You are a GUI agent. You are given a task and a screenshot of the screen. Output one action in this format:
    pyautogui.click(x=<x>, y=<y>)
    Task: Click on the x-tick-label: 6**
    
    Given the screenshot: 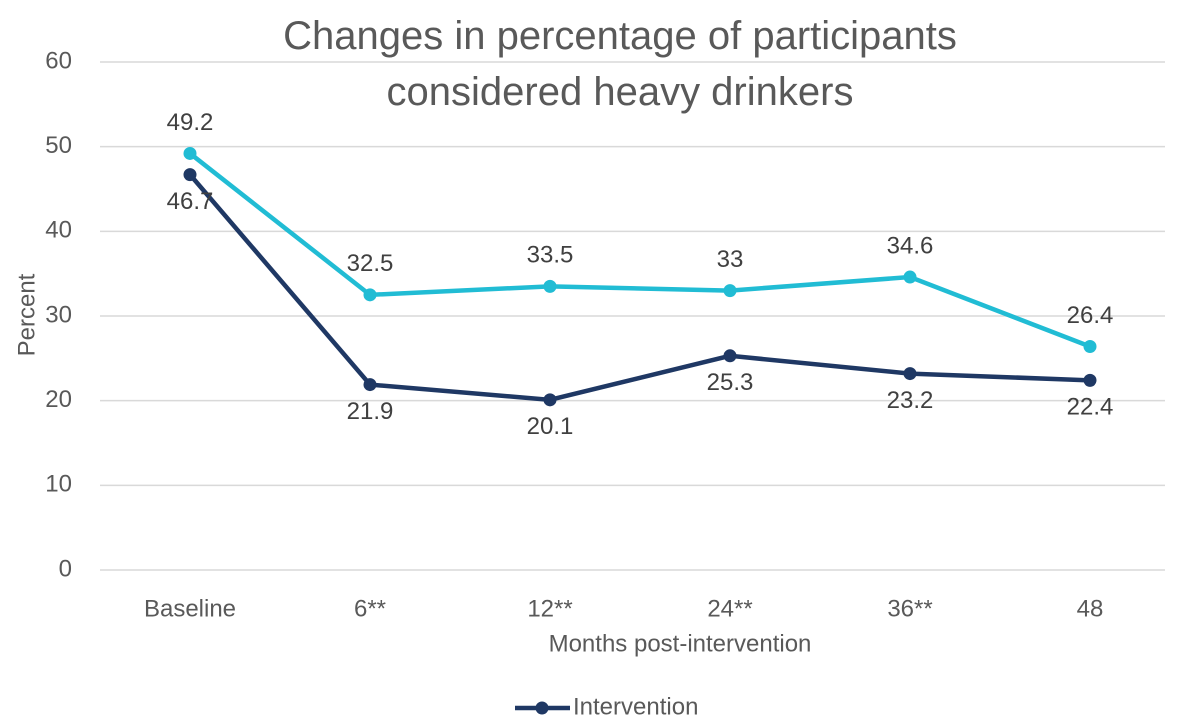 What is the action you would take?
    pyautogui.click(x=370, y=608)
    